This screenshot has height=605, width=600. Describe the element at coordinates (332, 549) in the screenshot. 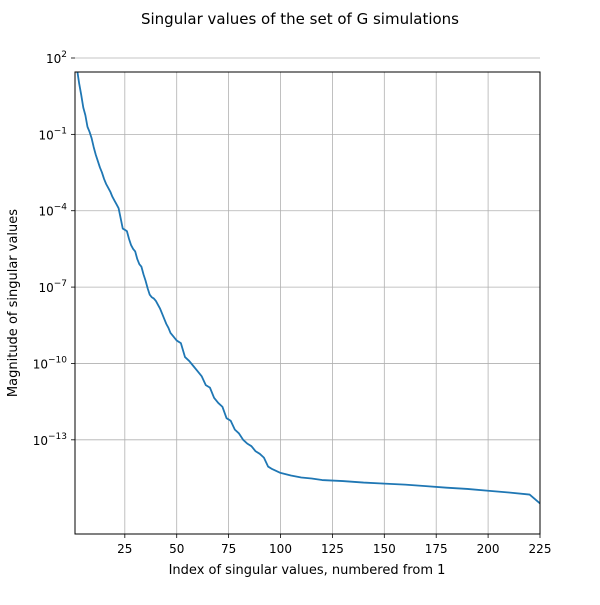

I see `x-tick-label: 125` at that location.